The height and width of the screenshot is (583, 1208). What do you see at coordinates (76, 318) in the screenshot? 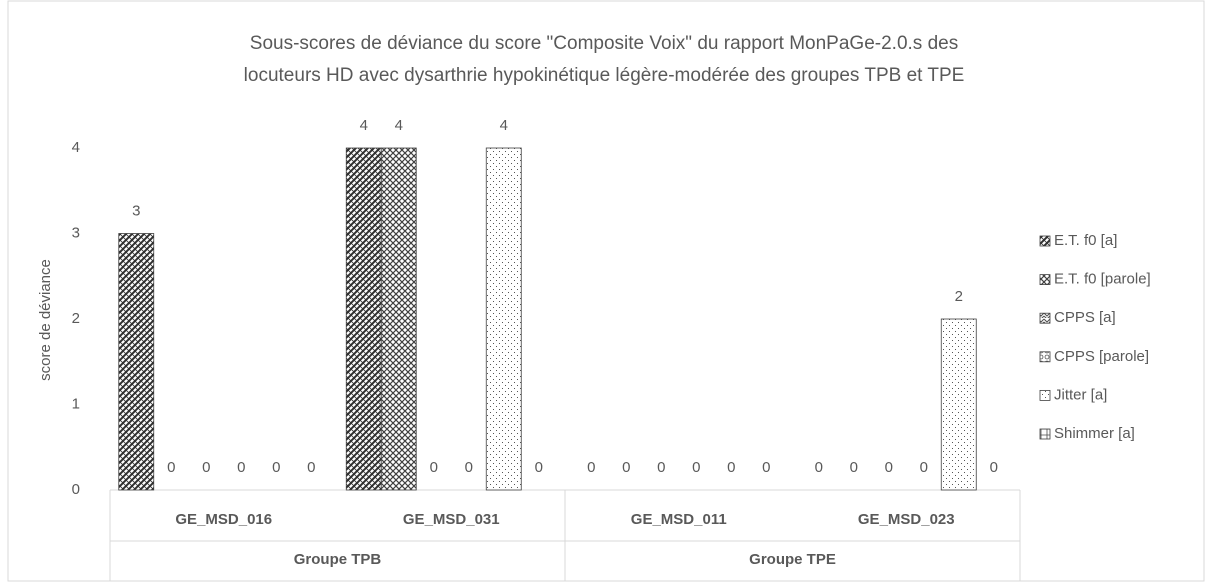
I see `y-tick-label: 2` at bounding box center [76, 318].